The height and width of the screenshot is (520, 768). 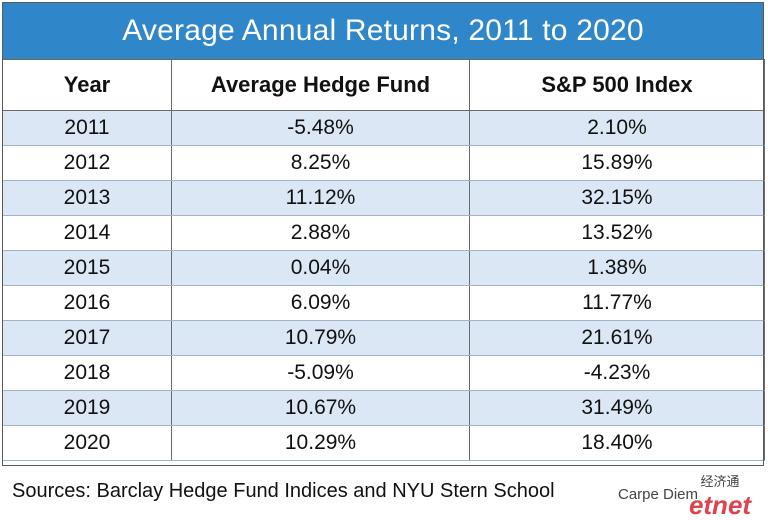 What do you see at coordinates (87, 233) in the screenshot?
I see `year-cell: 2014` at bounding box center [87, 233].